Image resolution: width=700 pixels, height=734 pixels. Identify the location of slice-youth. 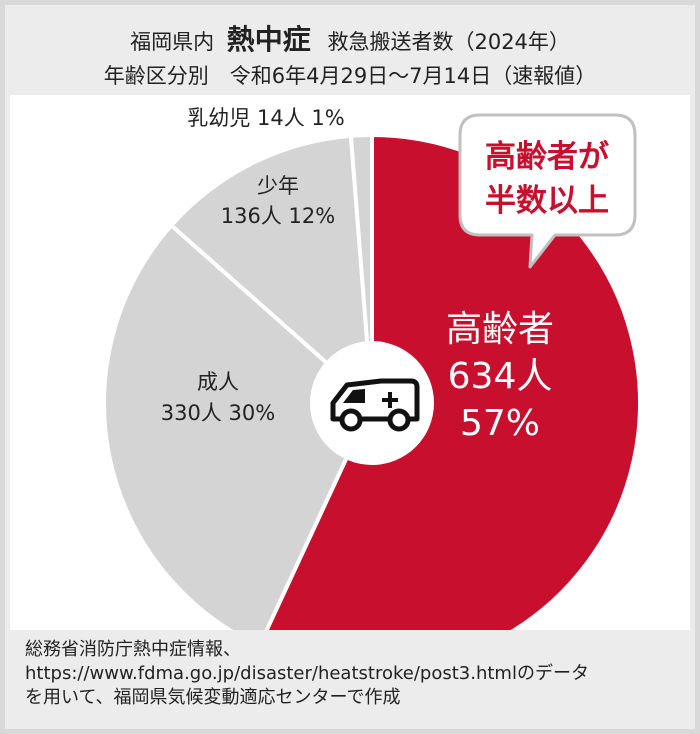
(271, 269).